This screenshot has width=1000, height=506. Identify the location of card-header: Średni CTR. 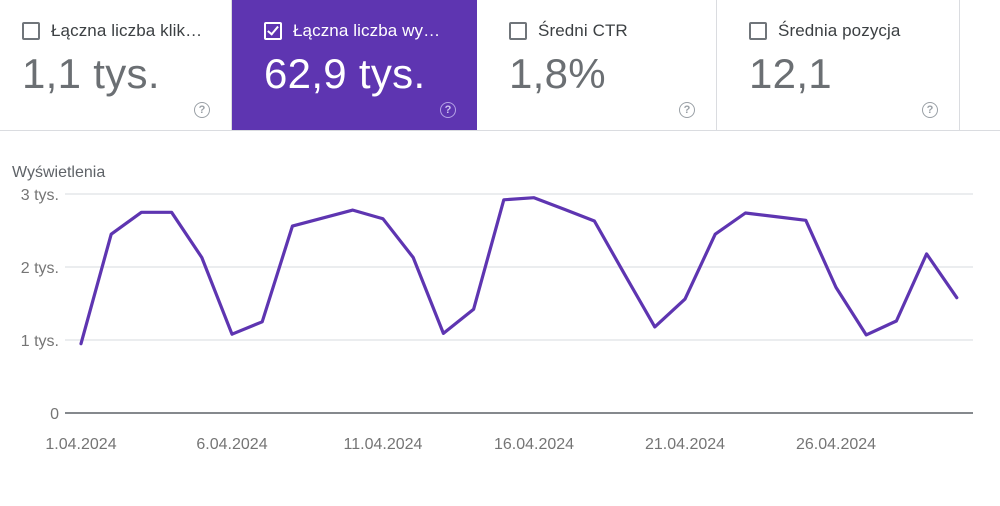
(612, 31).